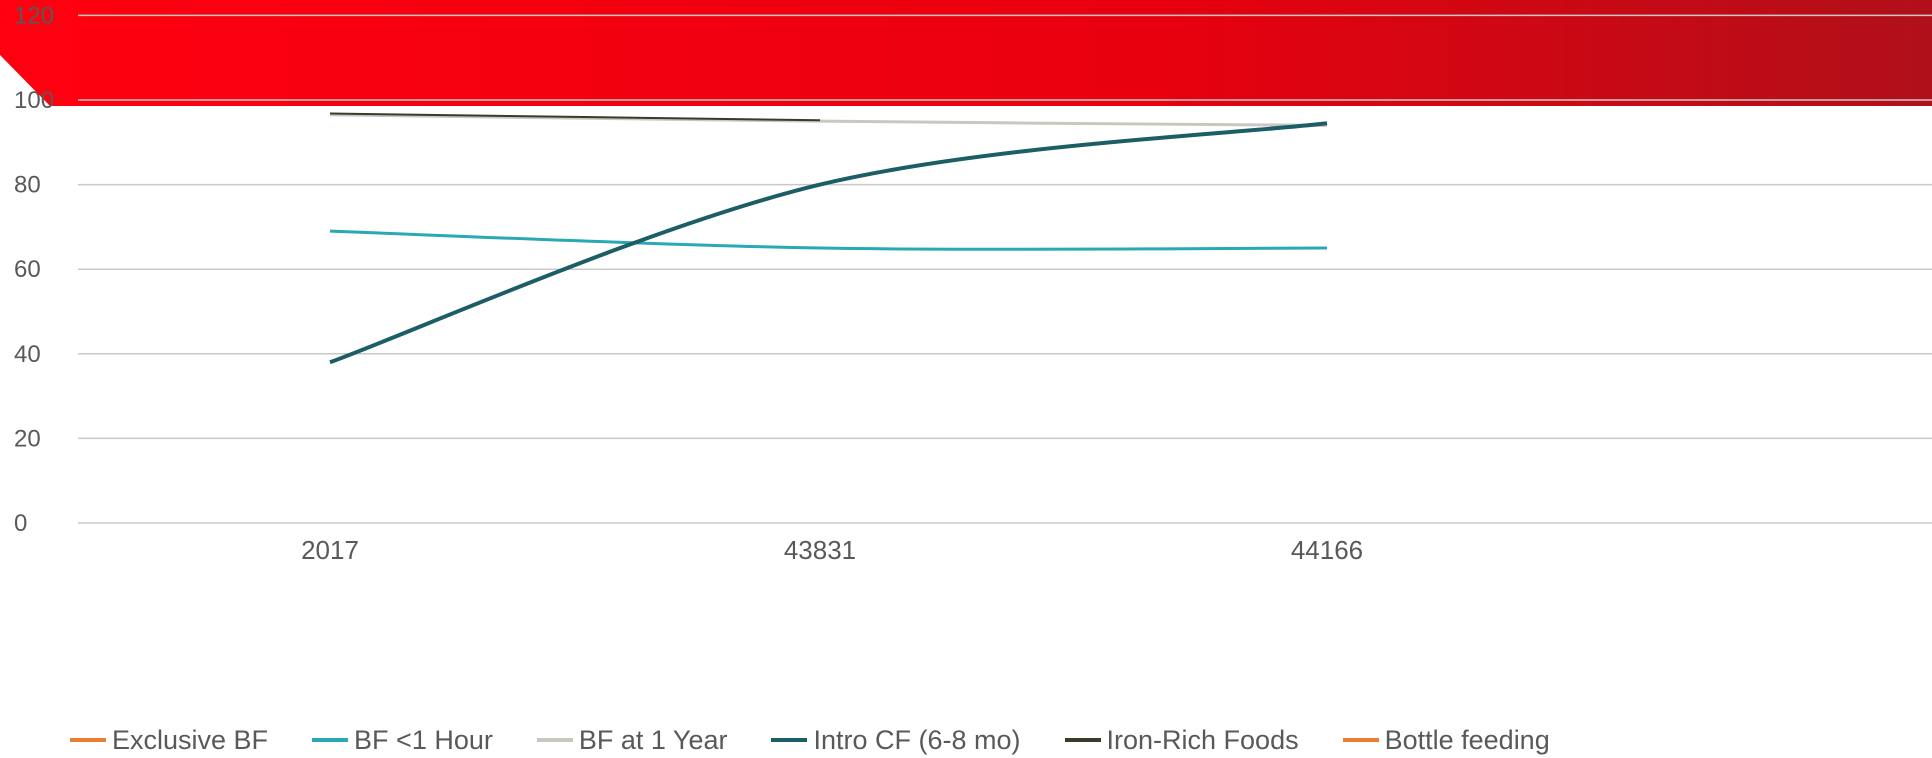 This screenshot has height=758, width=1932. I want to click on y-tick-label: 60, so click(27, 269).